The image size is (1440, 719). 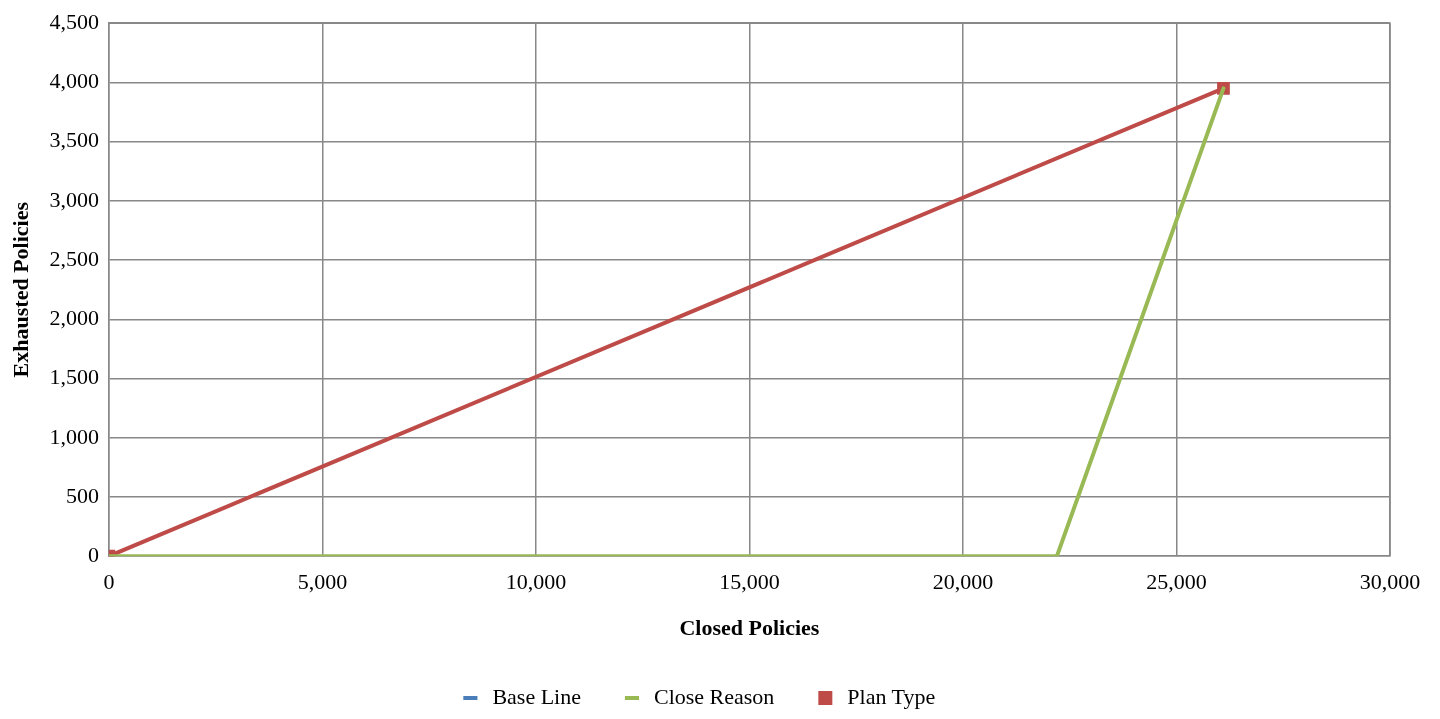 What do you see at coordinates (536, 696) in the screenshot?
I see `legend-label: Base Line` at bounding box center [536, 696].